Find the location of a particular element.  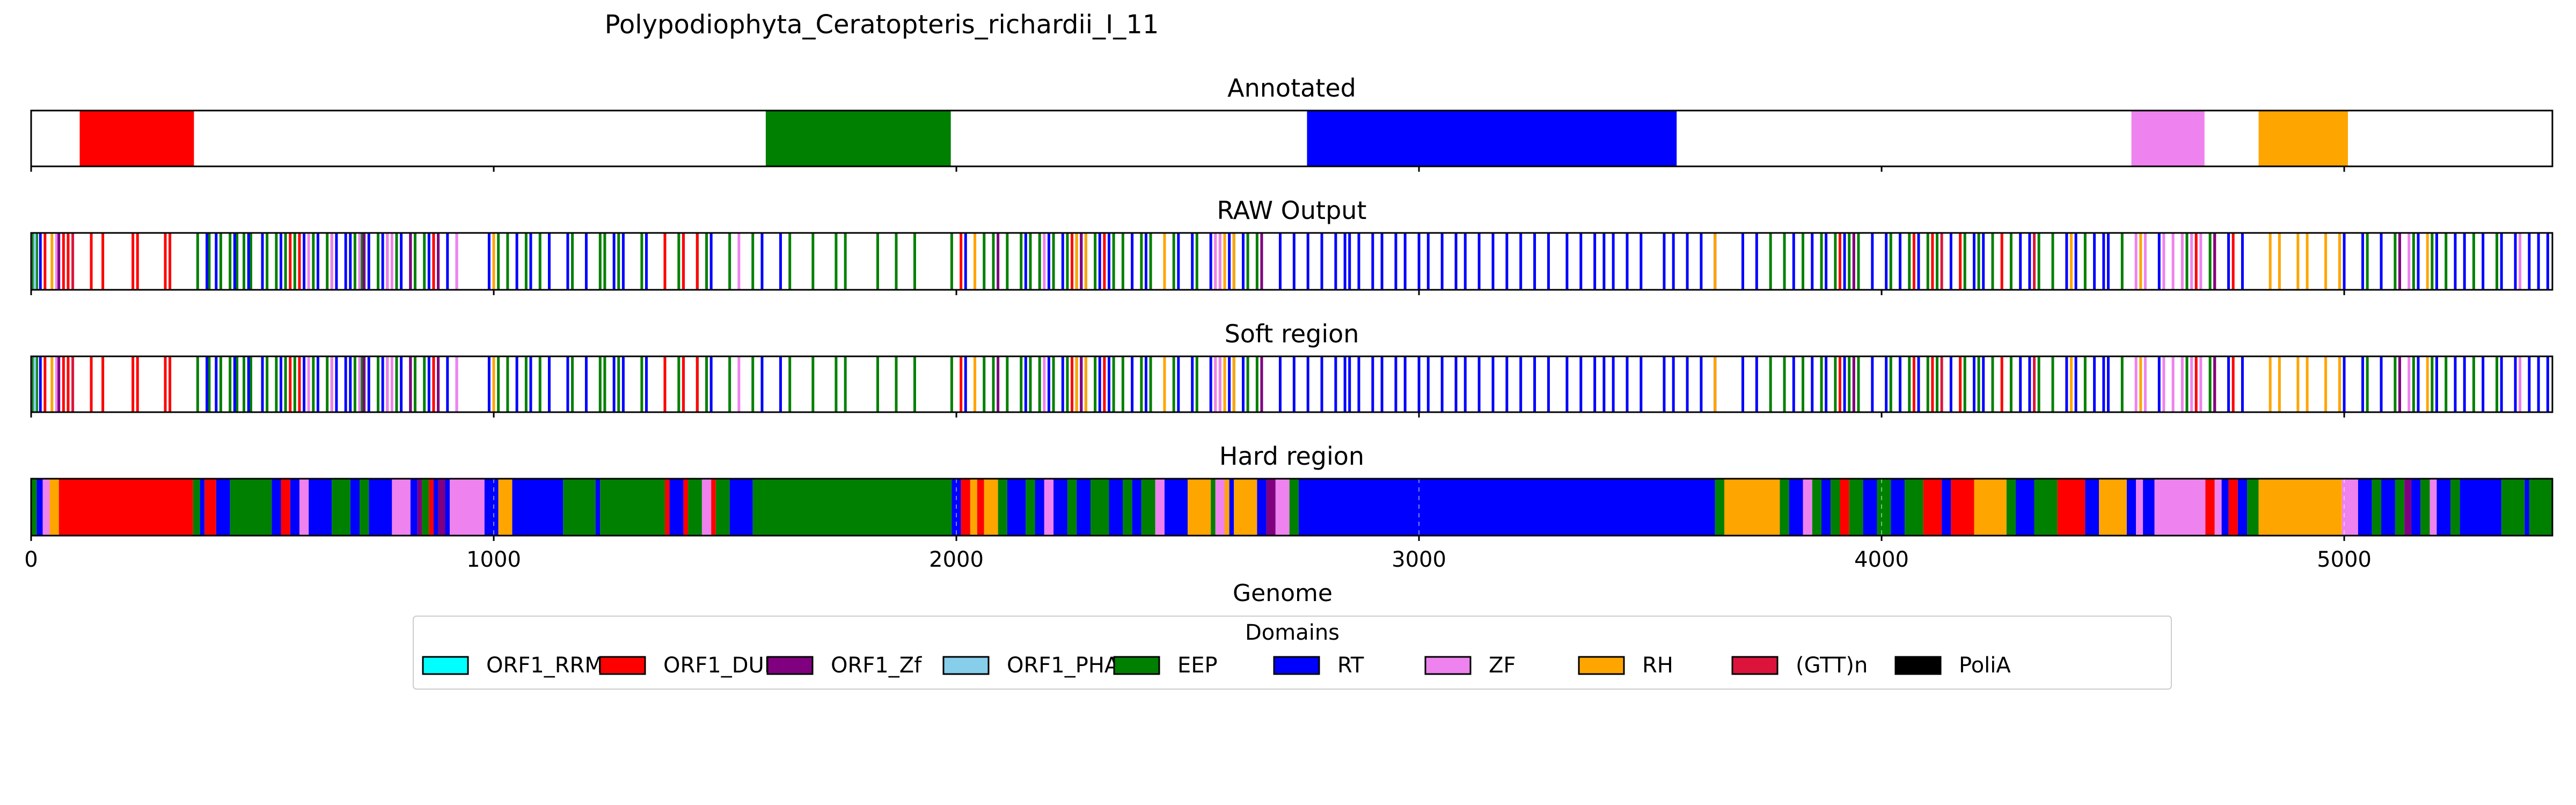

legend-item-eep: EEP is located at coordinates (1165, 665).